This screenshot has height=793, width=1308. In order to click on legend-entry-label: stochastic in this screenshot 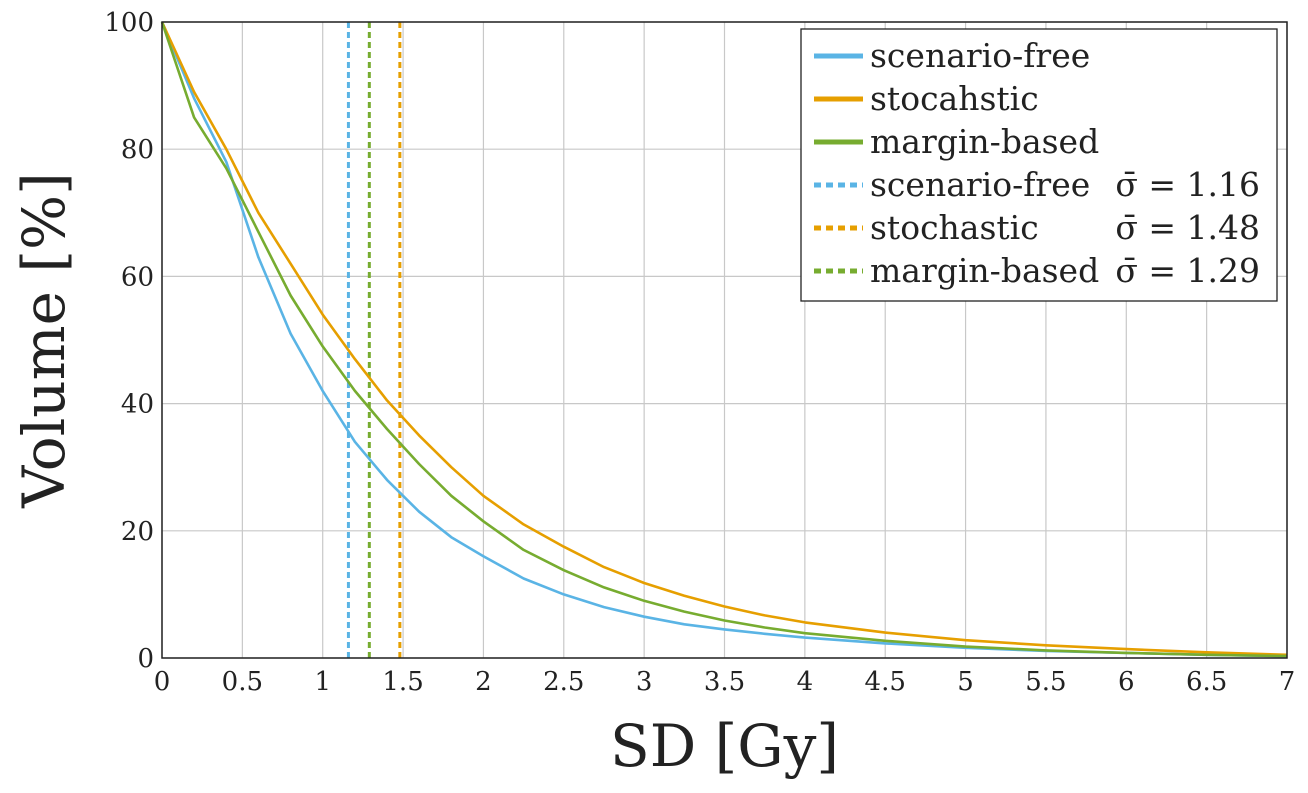, I will do `click(954, 227)`.